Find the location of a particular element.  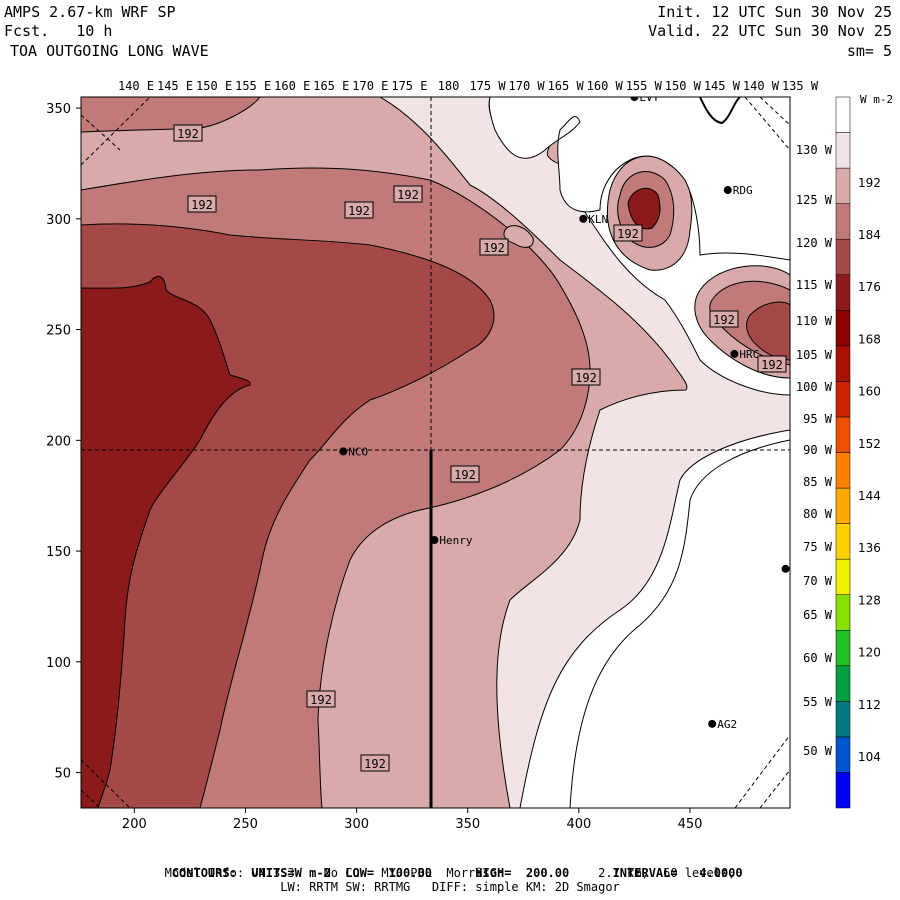

longitude-label: 145 E is located at coordinates (175, 86).